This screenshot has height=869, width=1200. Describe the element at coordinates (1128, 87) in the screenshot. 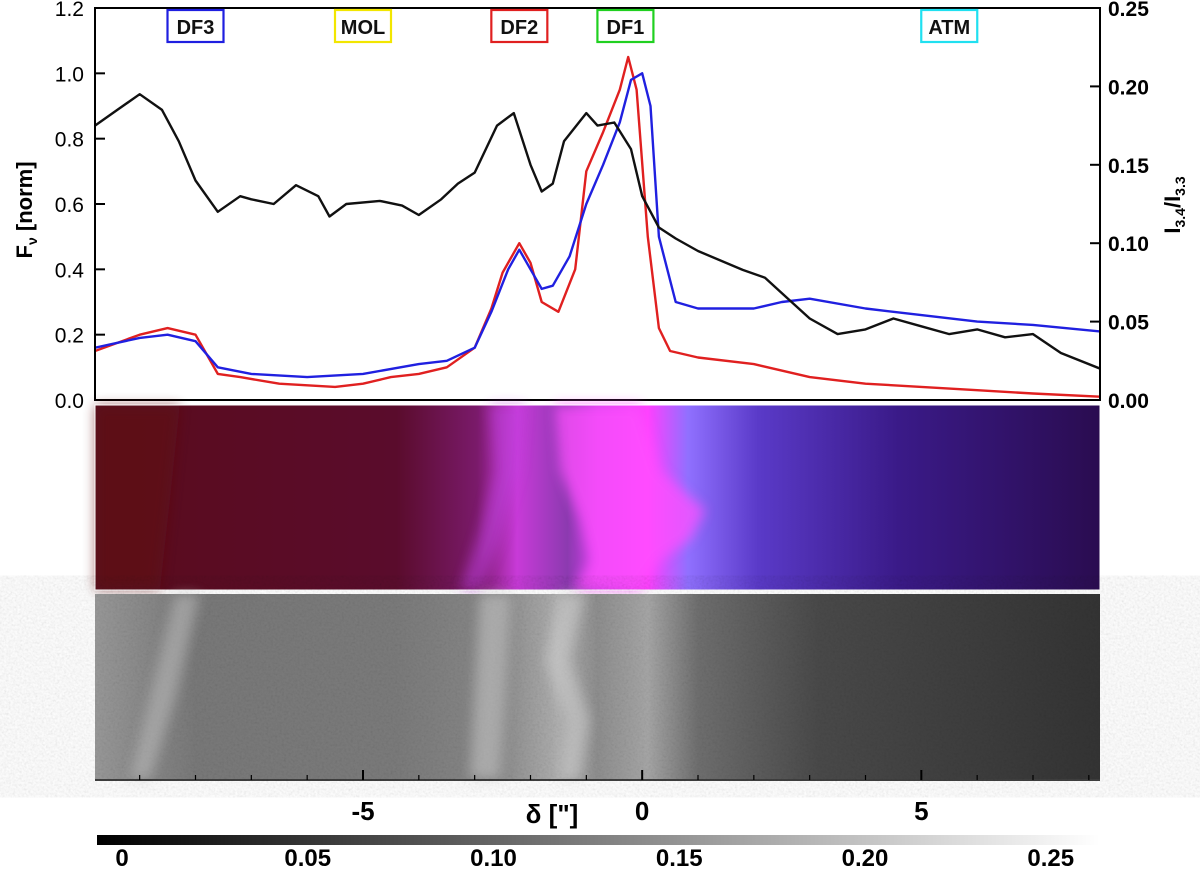

I see `right-tick-label: 0.20` at that location.